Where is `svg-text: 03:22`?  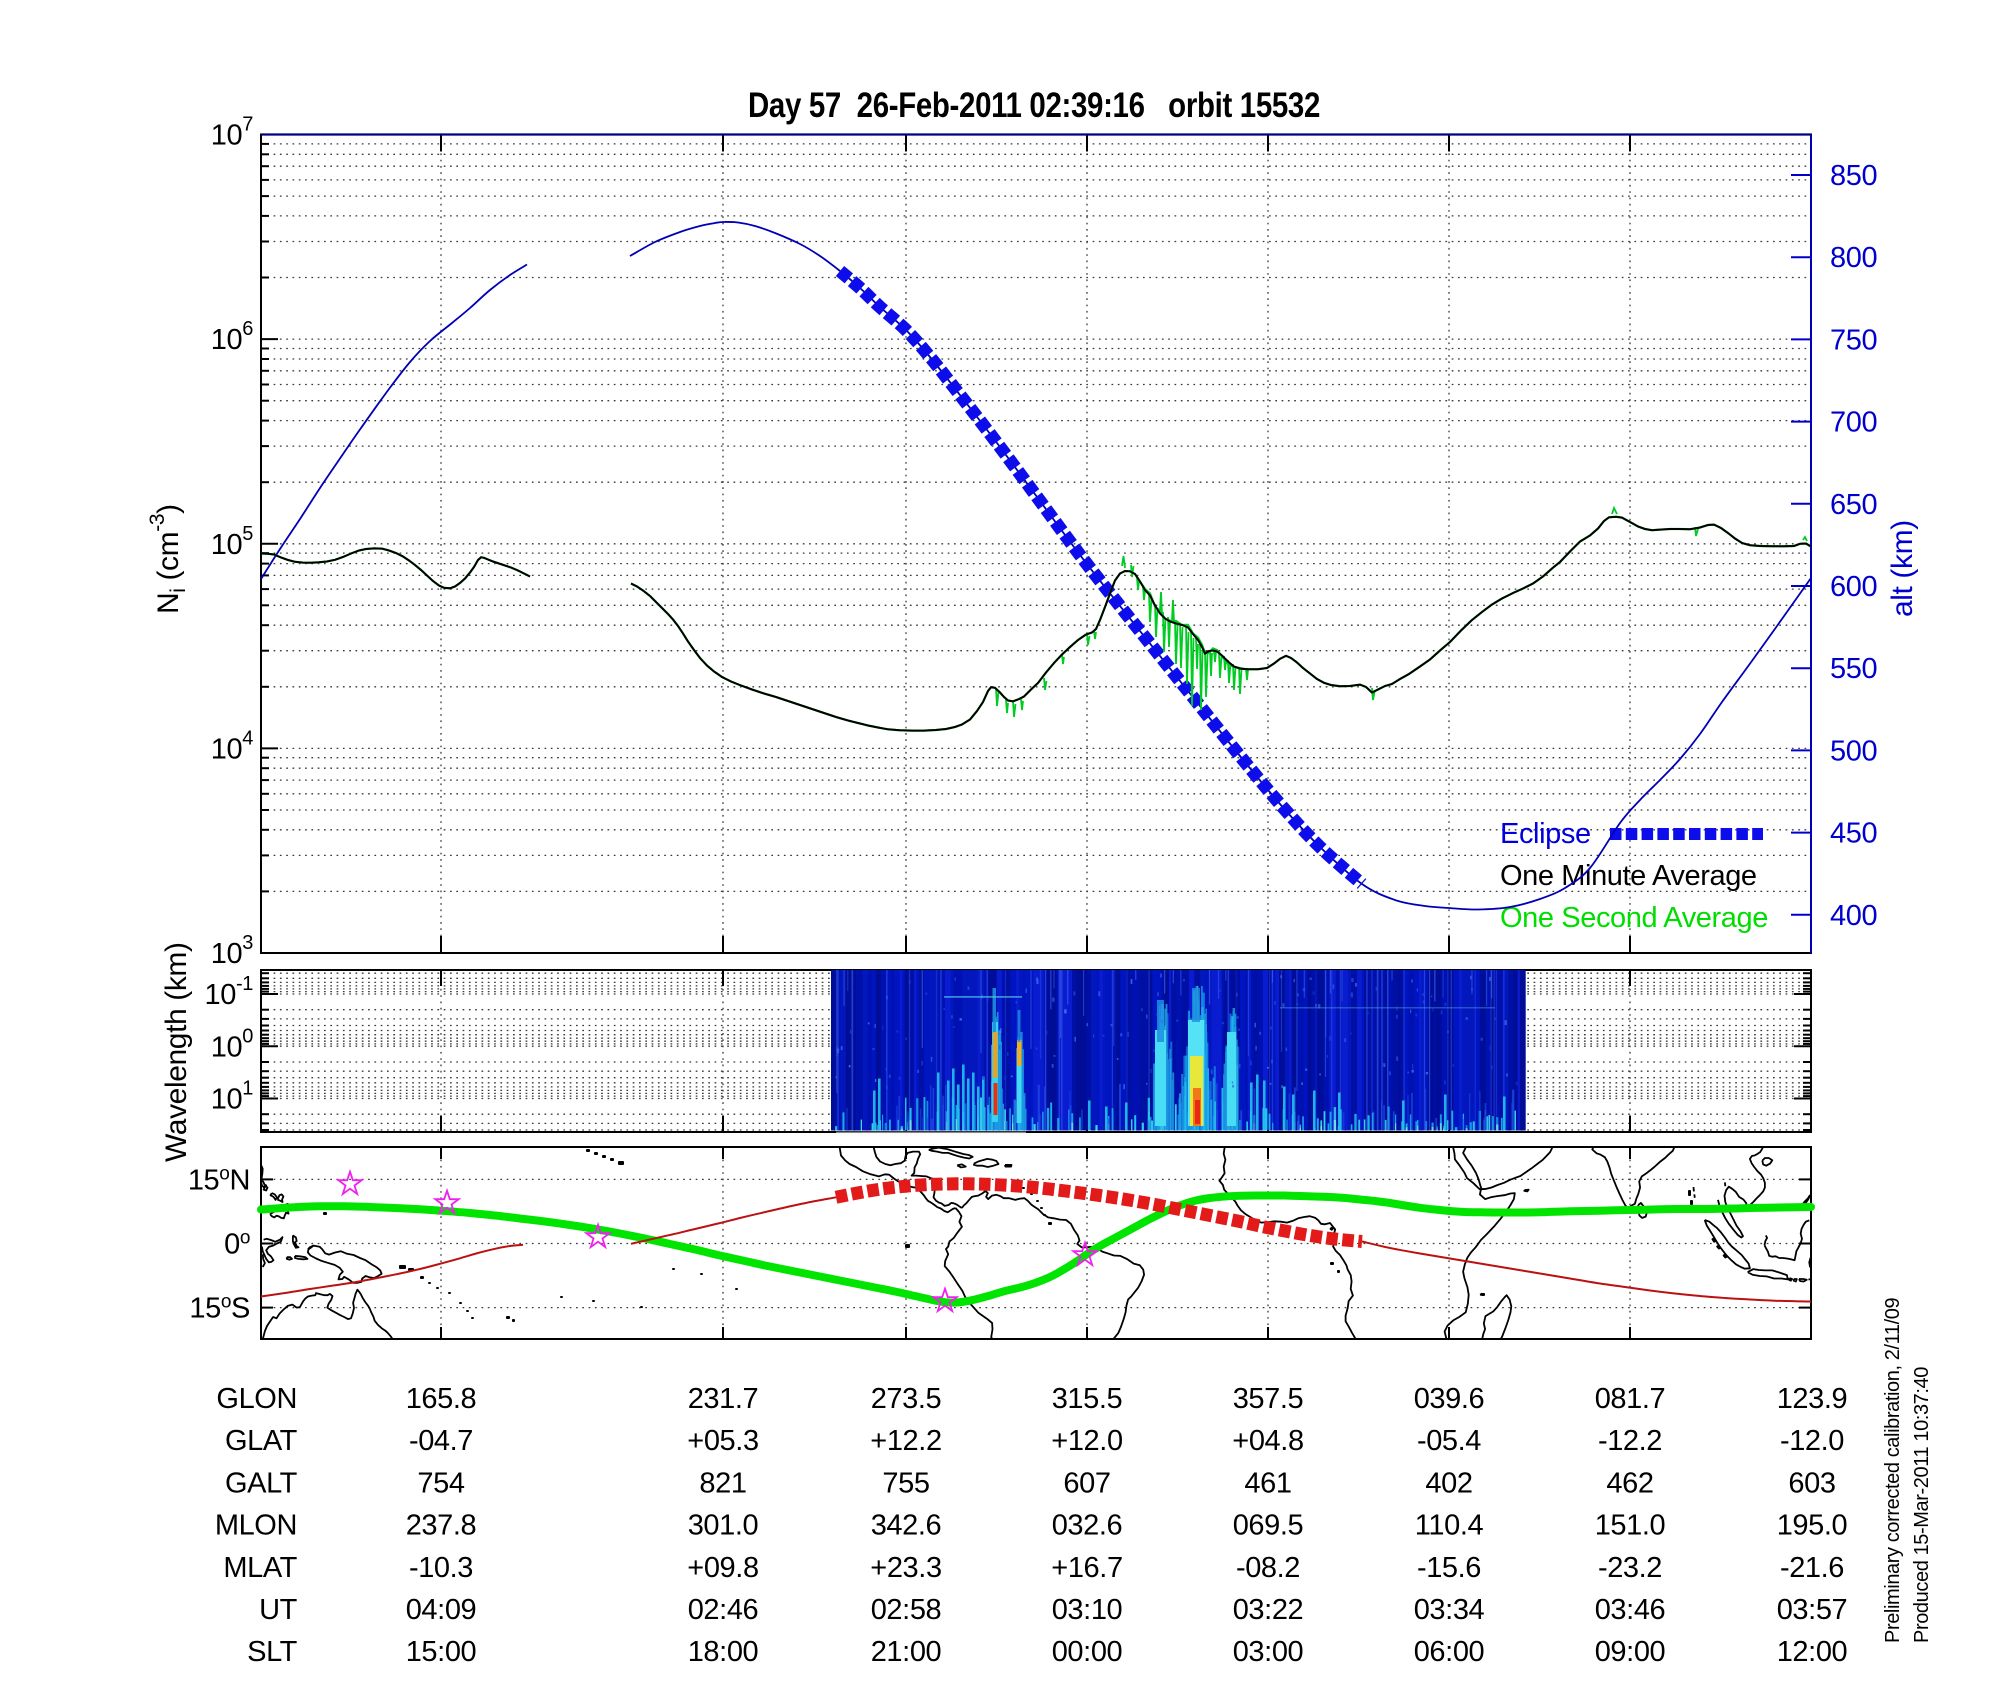
svg-text: 03:22 is located at coordinates (1268, 1610).